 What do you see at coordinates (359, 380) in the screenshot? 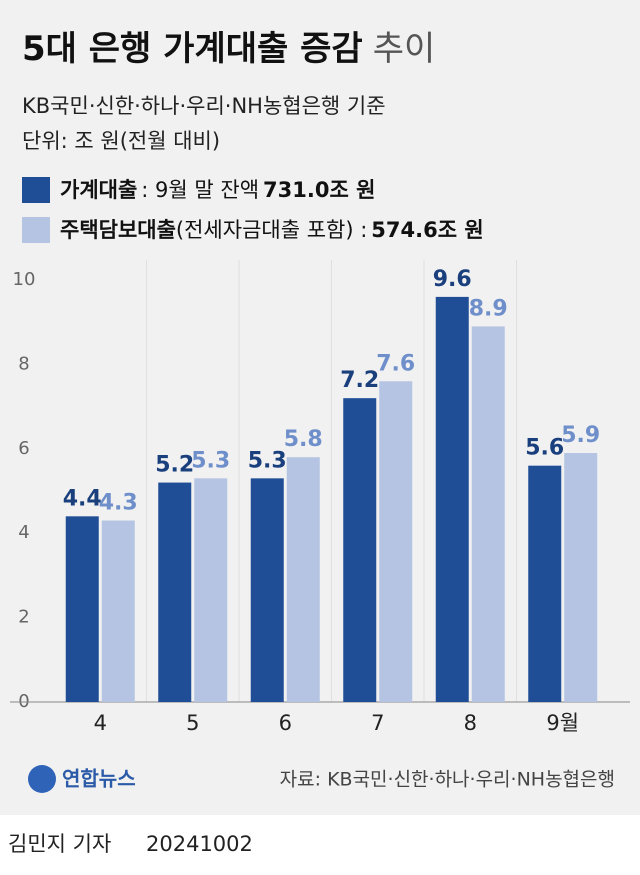
I see `value-label: 7.2` at bounding box center [359, 380].